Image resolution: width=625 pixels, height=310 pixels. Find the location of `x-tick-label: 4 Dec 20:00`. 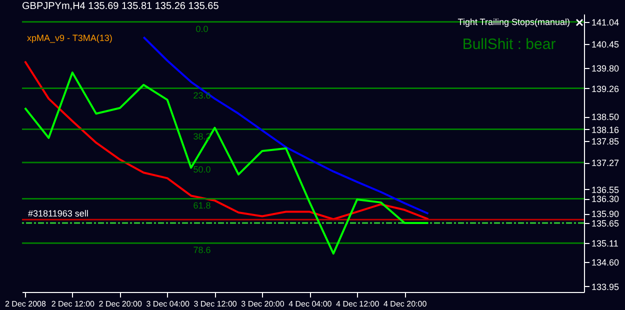

x-tick-label: 4 Dec 20:00 is located at coordinates (406, 304).